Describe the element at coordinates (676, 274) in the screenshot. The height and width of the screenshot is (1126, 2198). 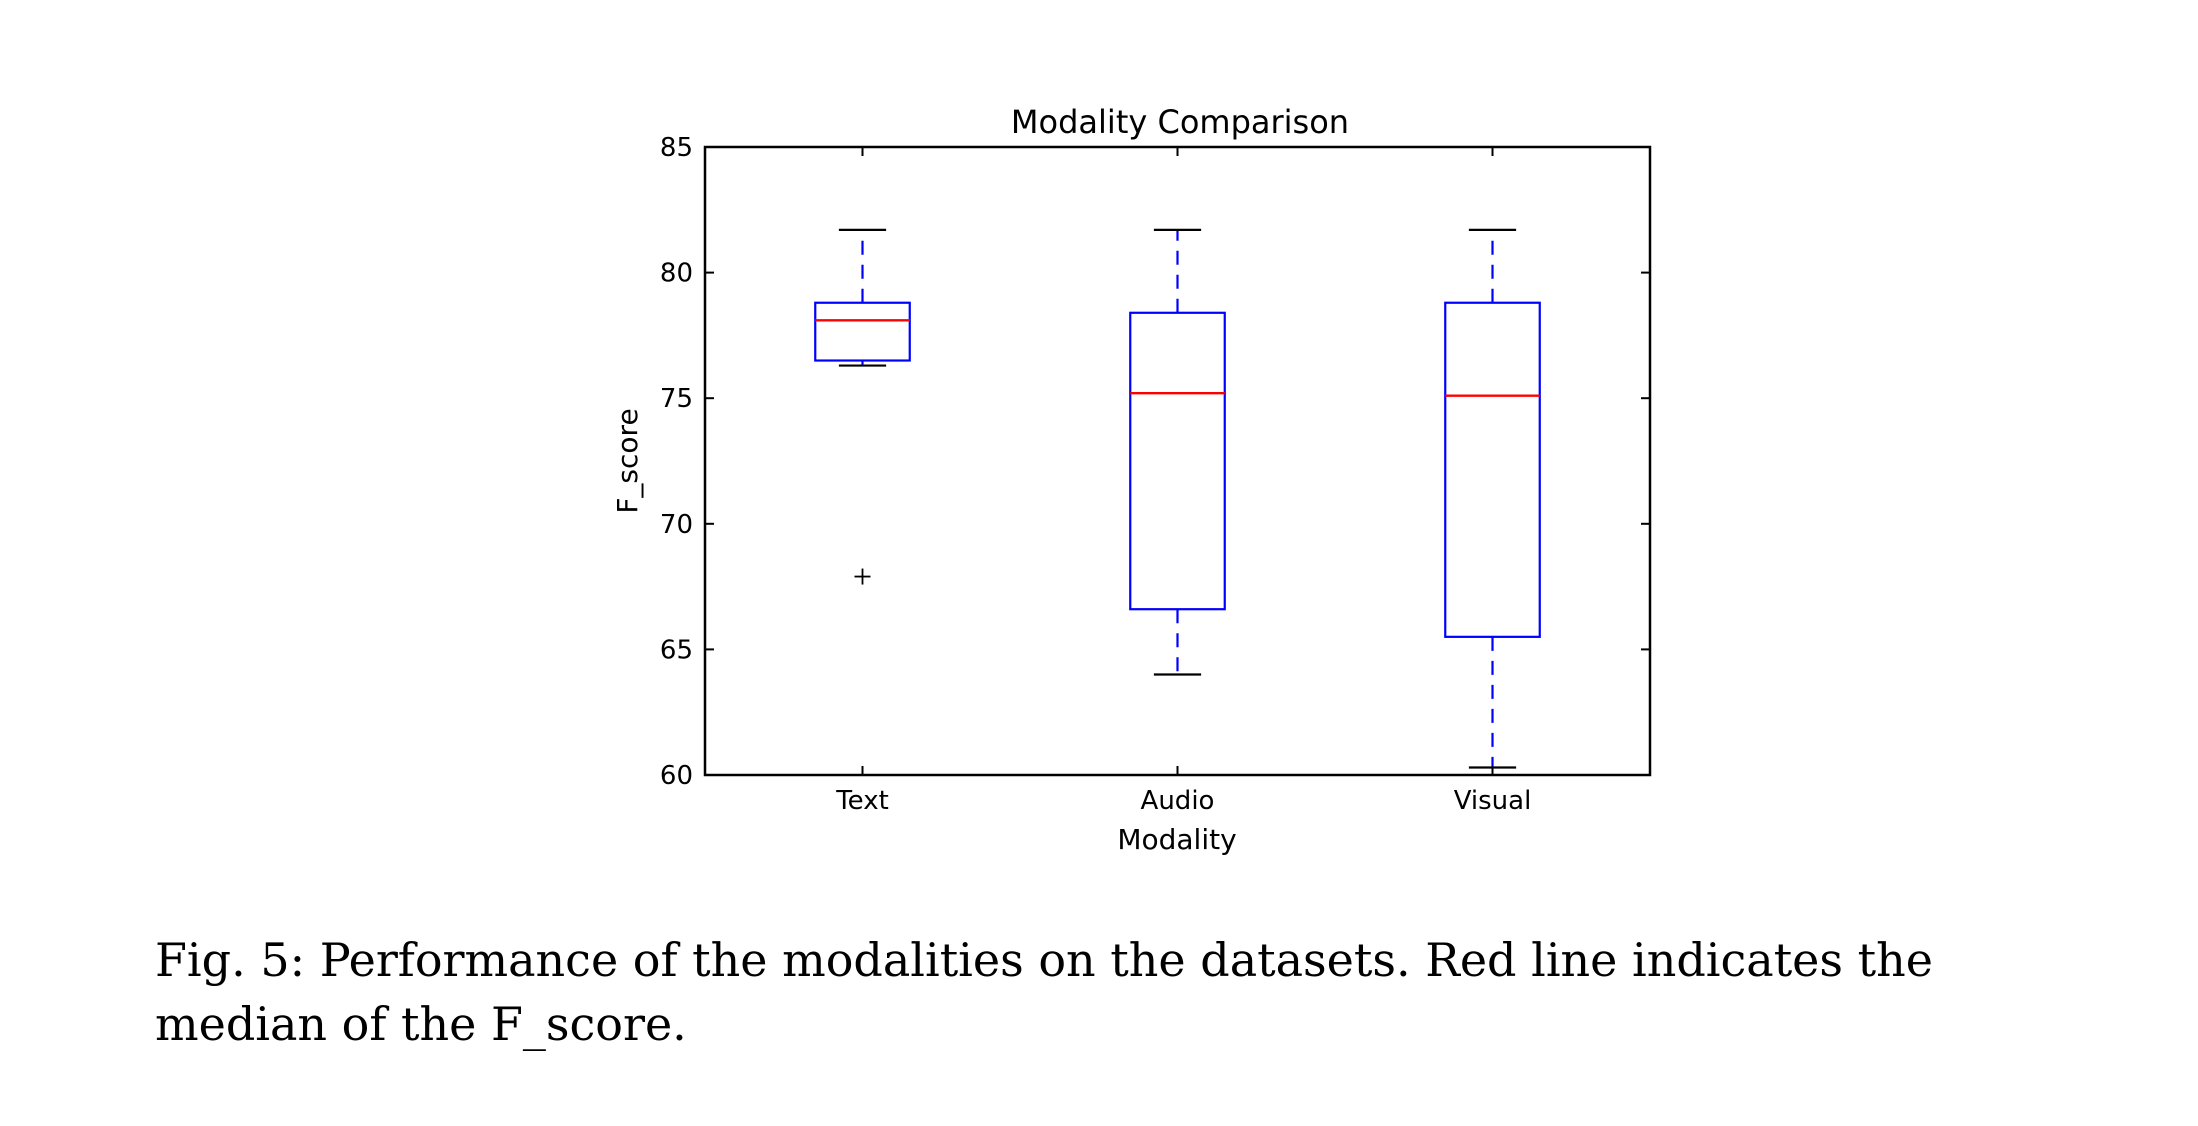
I see `y-tick-label-4: 80` at that location.